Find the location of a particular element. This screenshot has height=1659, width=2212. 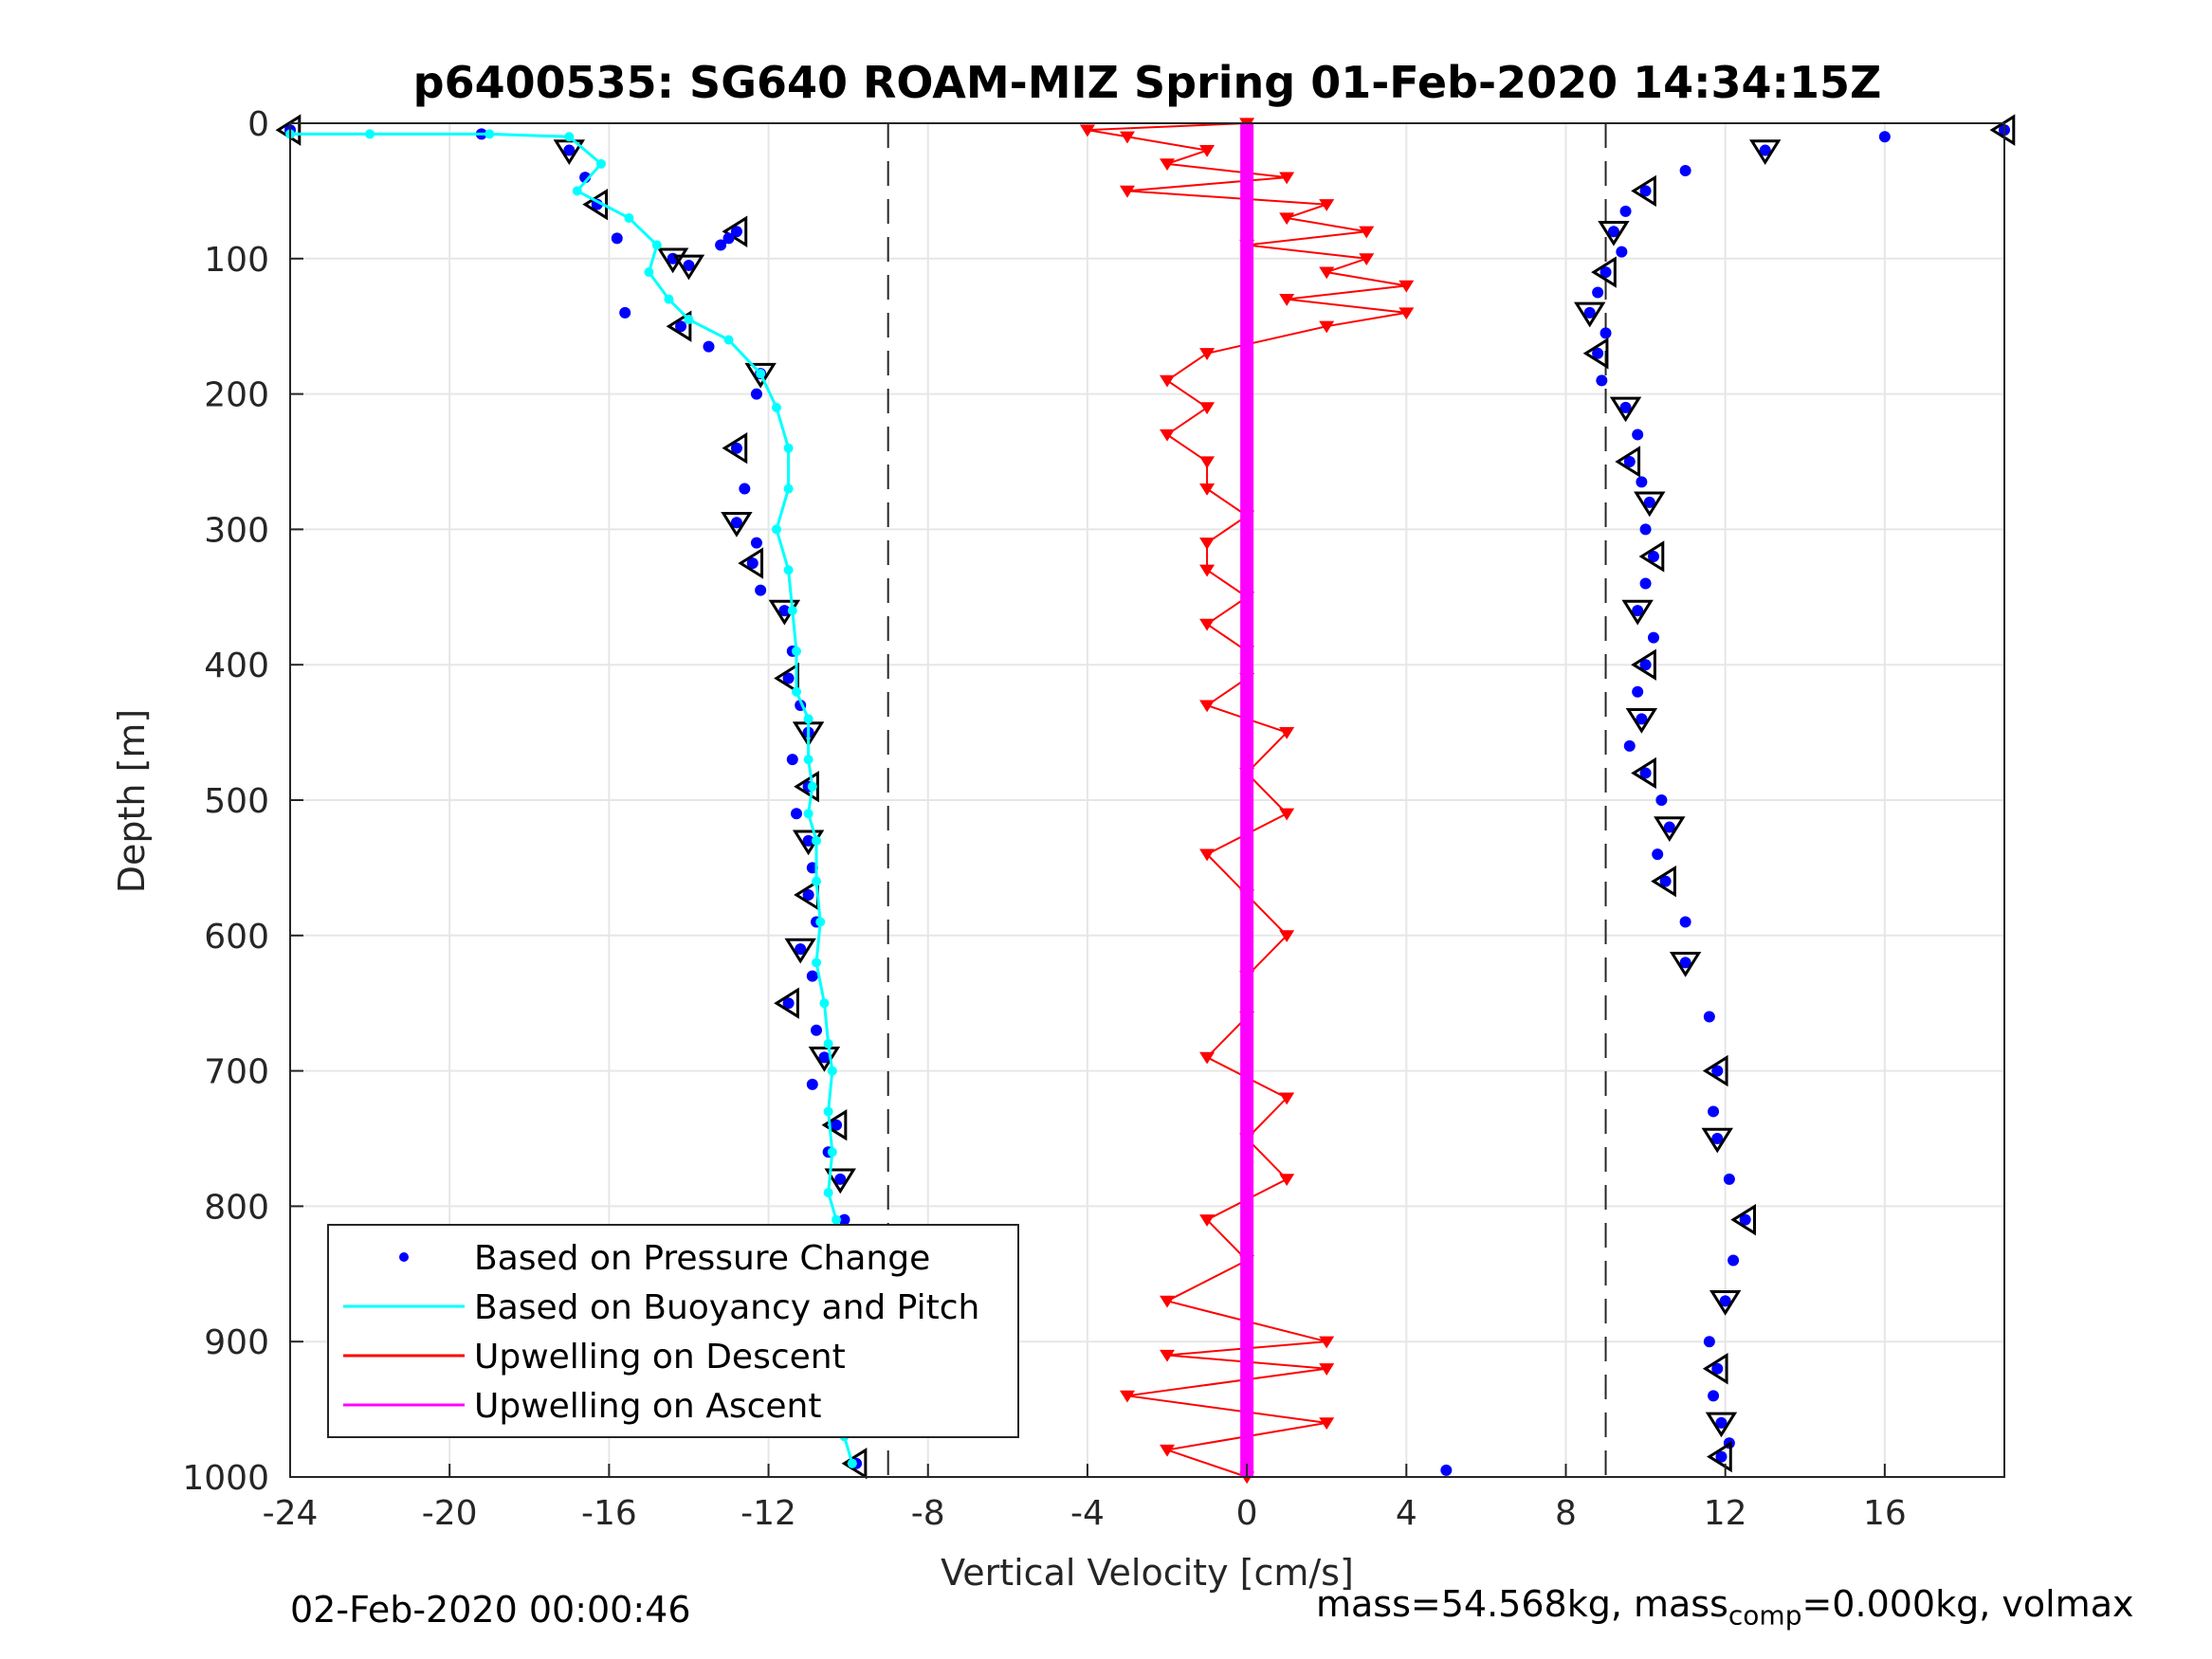

y-tick-label: 1000 is located at coordinates (225, 1478).